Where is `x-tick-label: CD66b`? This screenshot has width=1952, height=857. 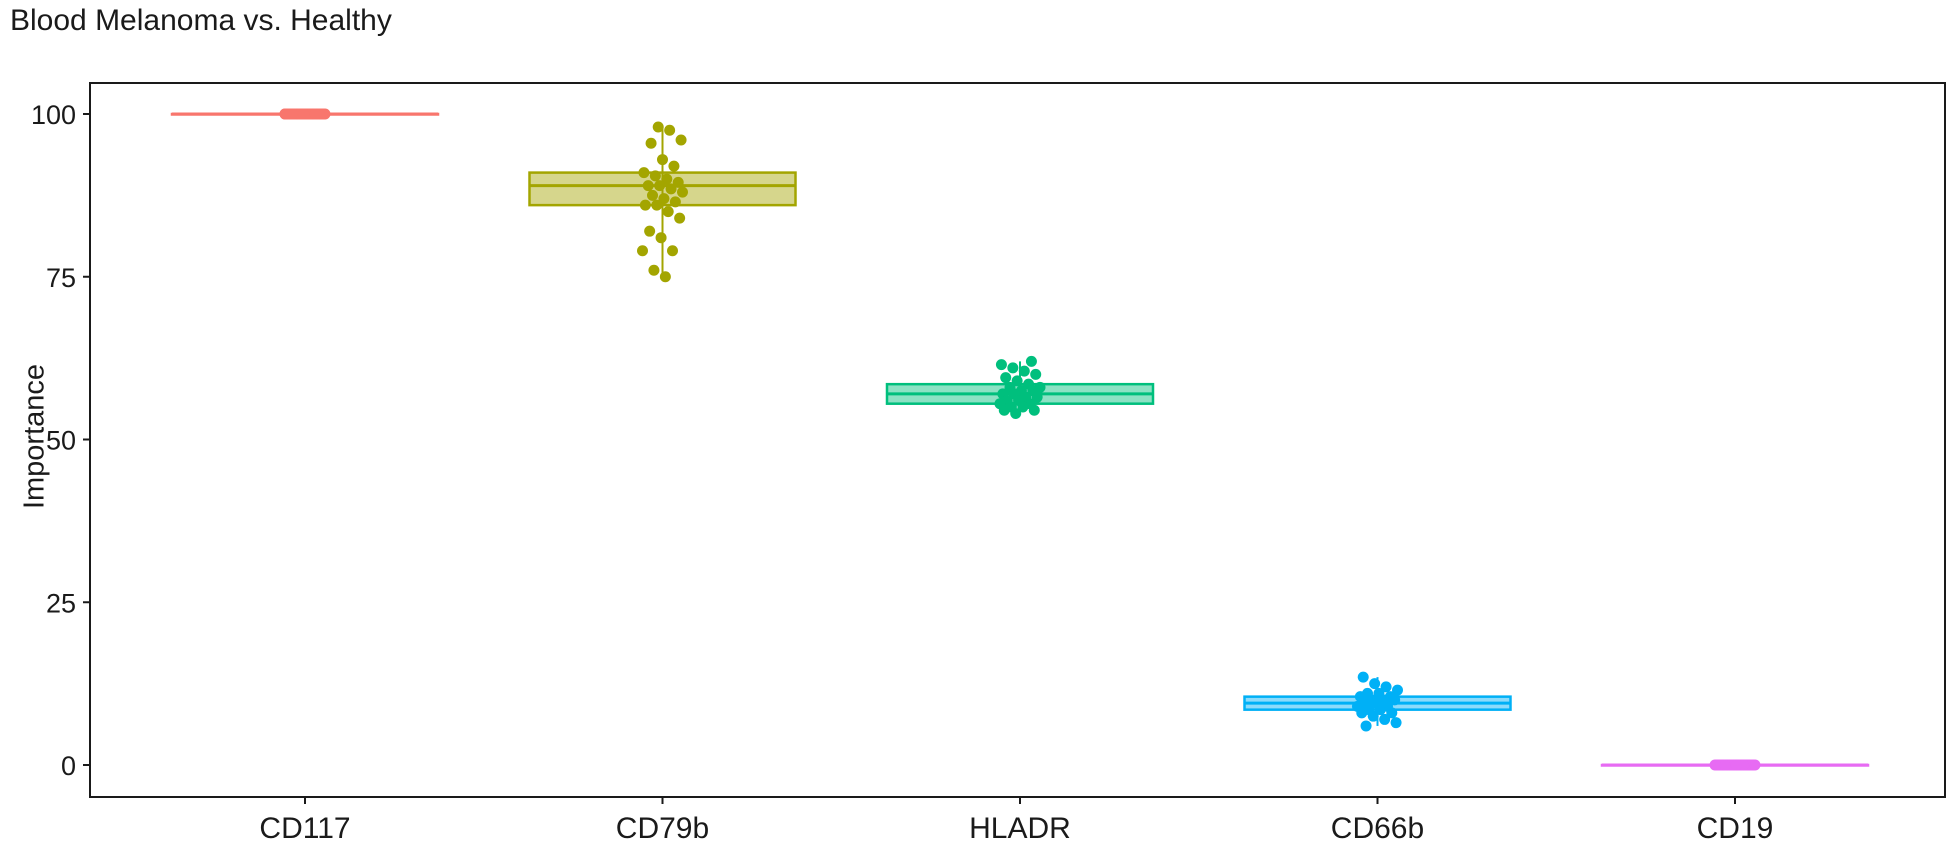 x-tick-label: CD66b is located at coordinates (1377, 828).